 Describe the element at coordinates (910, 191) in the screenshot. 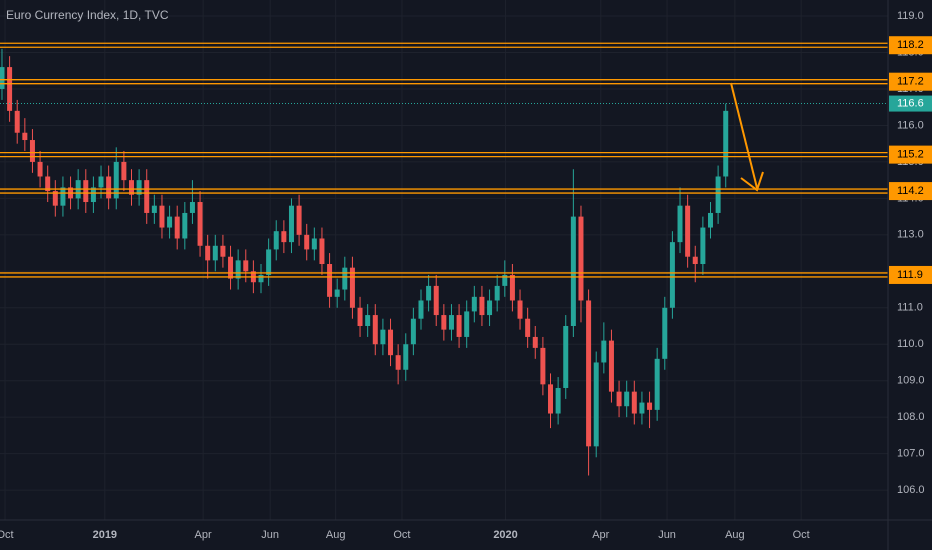

I see `level-label: 114.2` at that location.